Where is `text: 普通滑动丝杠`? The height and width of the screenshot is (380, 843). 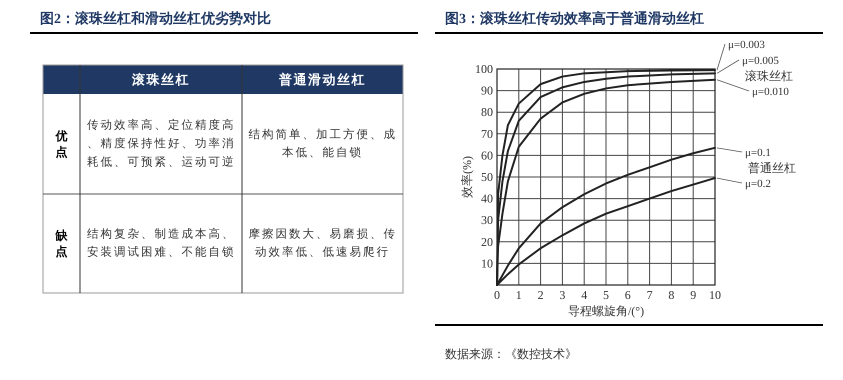 text: 普通滑动丝杠 is located at coordinates (322, 79).